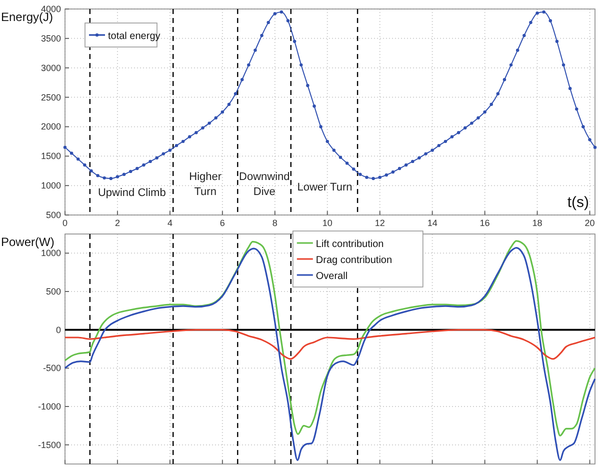  I want to click on x-tick-label: 16, so click(485, 223).